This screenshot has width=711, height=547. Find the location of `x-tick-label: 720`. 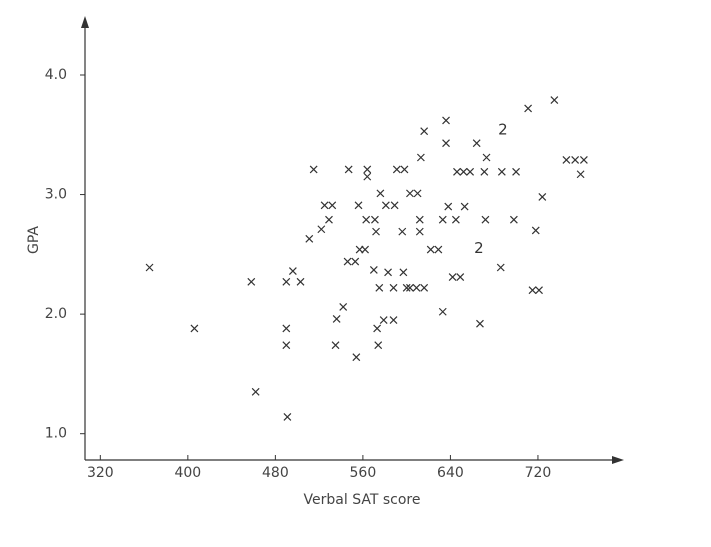

x-tick-label: 720 is located at coordinates (538, 473).